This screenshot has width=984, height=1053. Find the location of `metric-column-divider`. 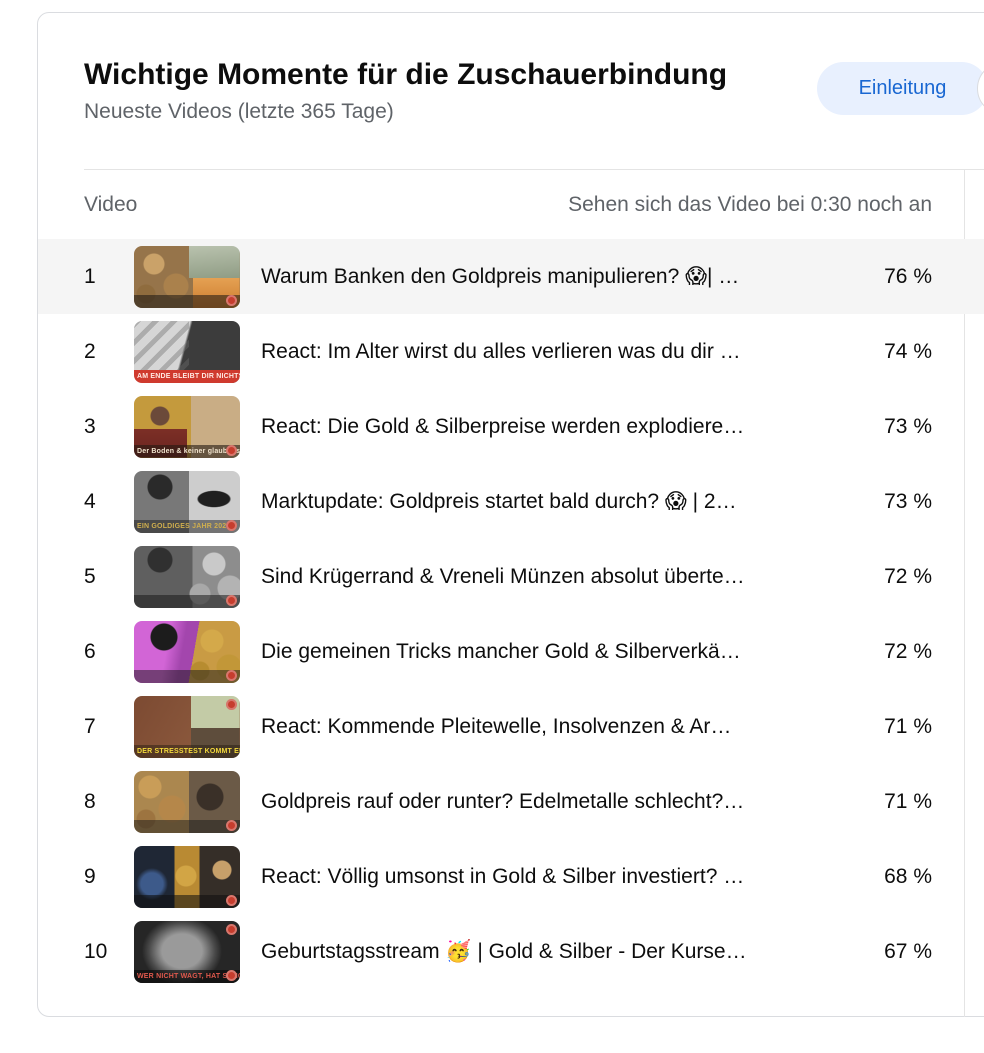

metric-column-divider is located at coordinates (964, 593).